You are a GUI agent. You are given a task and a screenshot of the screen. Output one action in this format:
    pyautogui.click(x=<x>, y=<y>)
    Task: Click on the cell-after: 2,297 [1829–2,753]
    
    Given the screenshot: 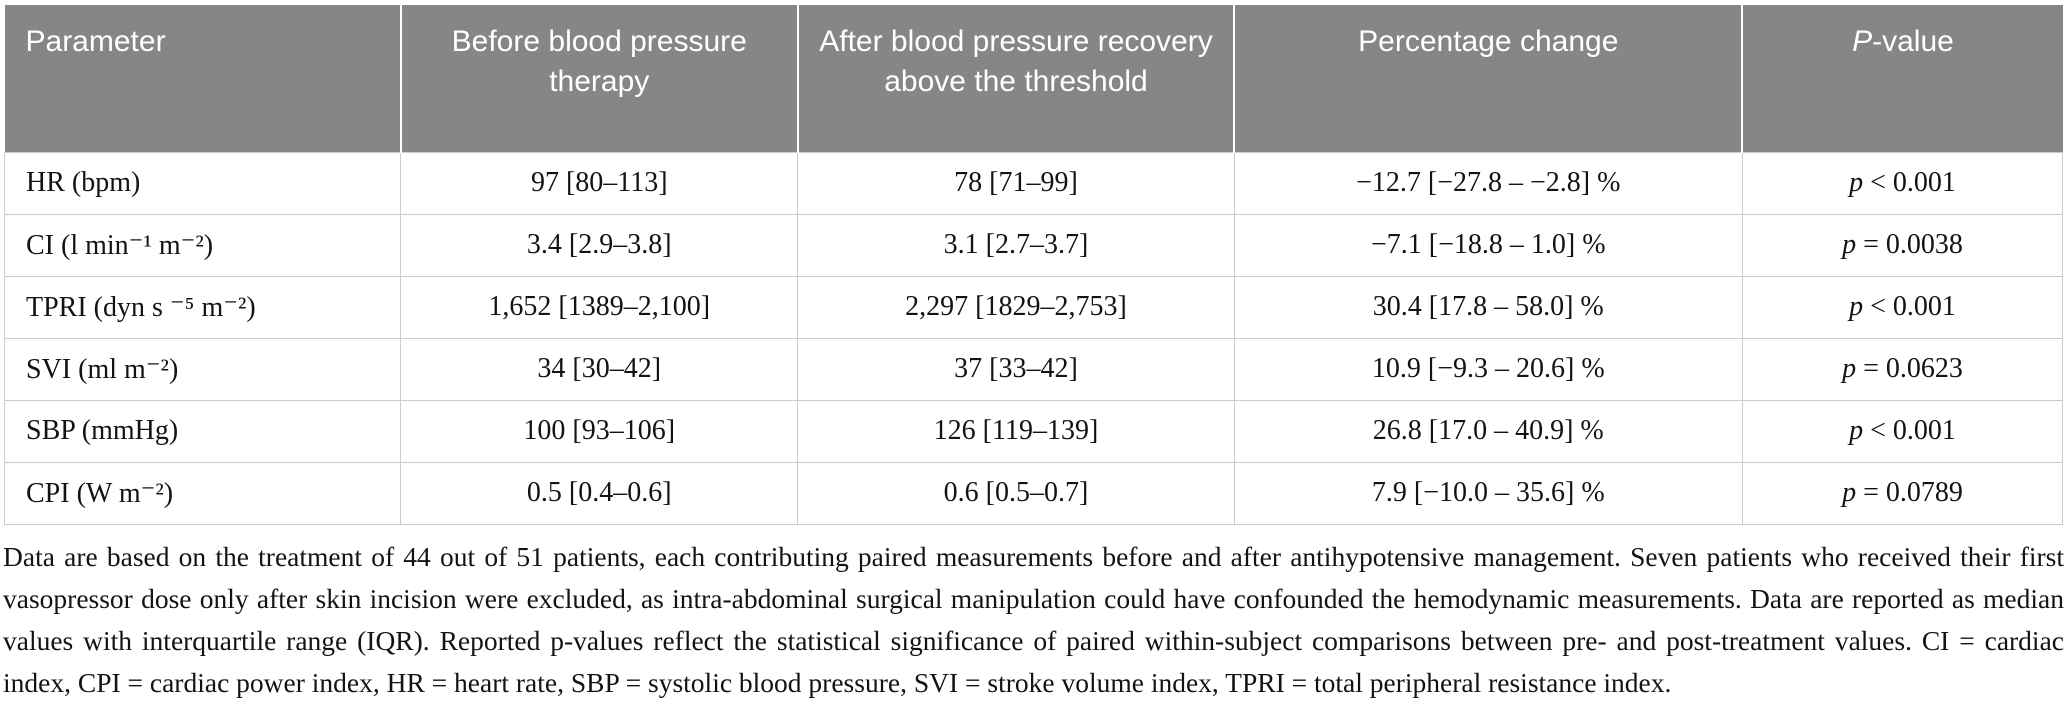 What is the action you would take?
    pyautogui.click(x=1016, y=307)
    